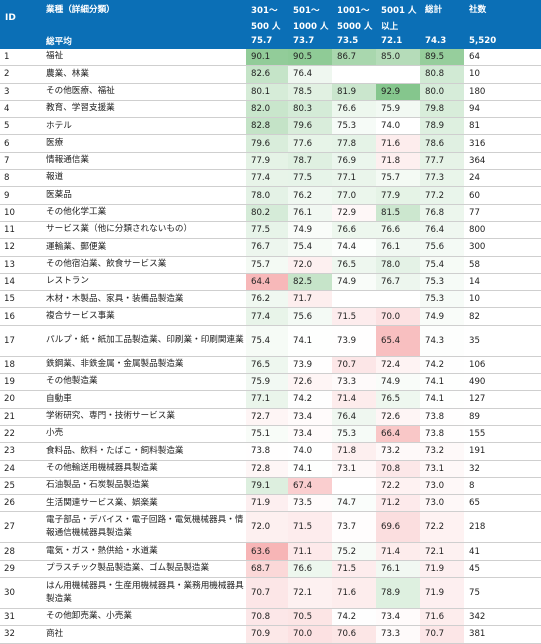 This screenshot has width=541, height=644. Describe the element at coordinates (354, 265) in the screenshot. I see `row-size3-score: 76.5` at that location.